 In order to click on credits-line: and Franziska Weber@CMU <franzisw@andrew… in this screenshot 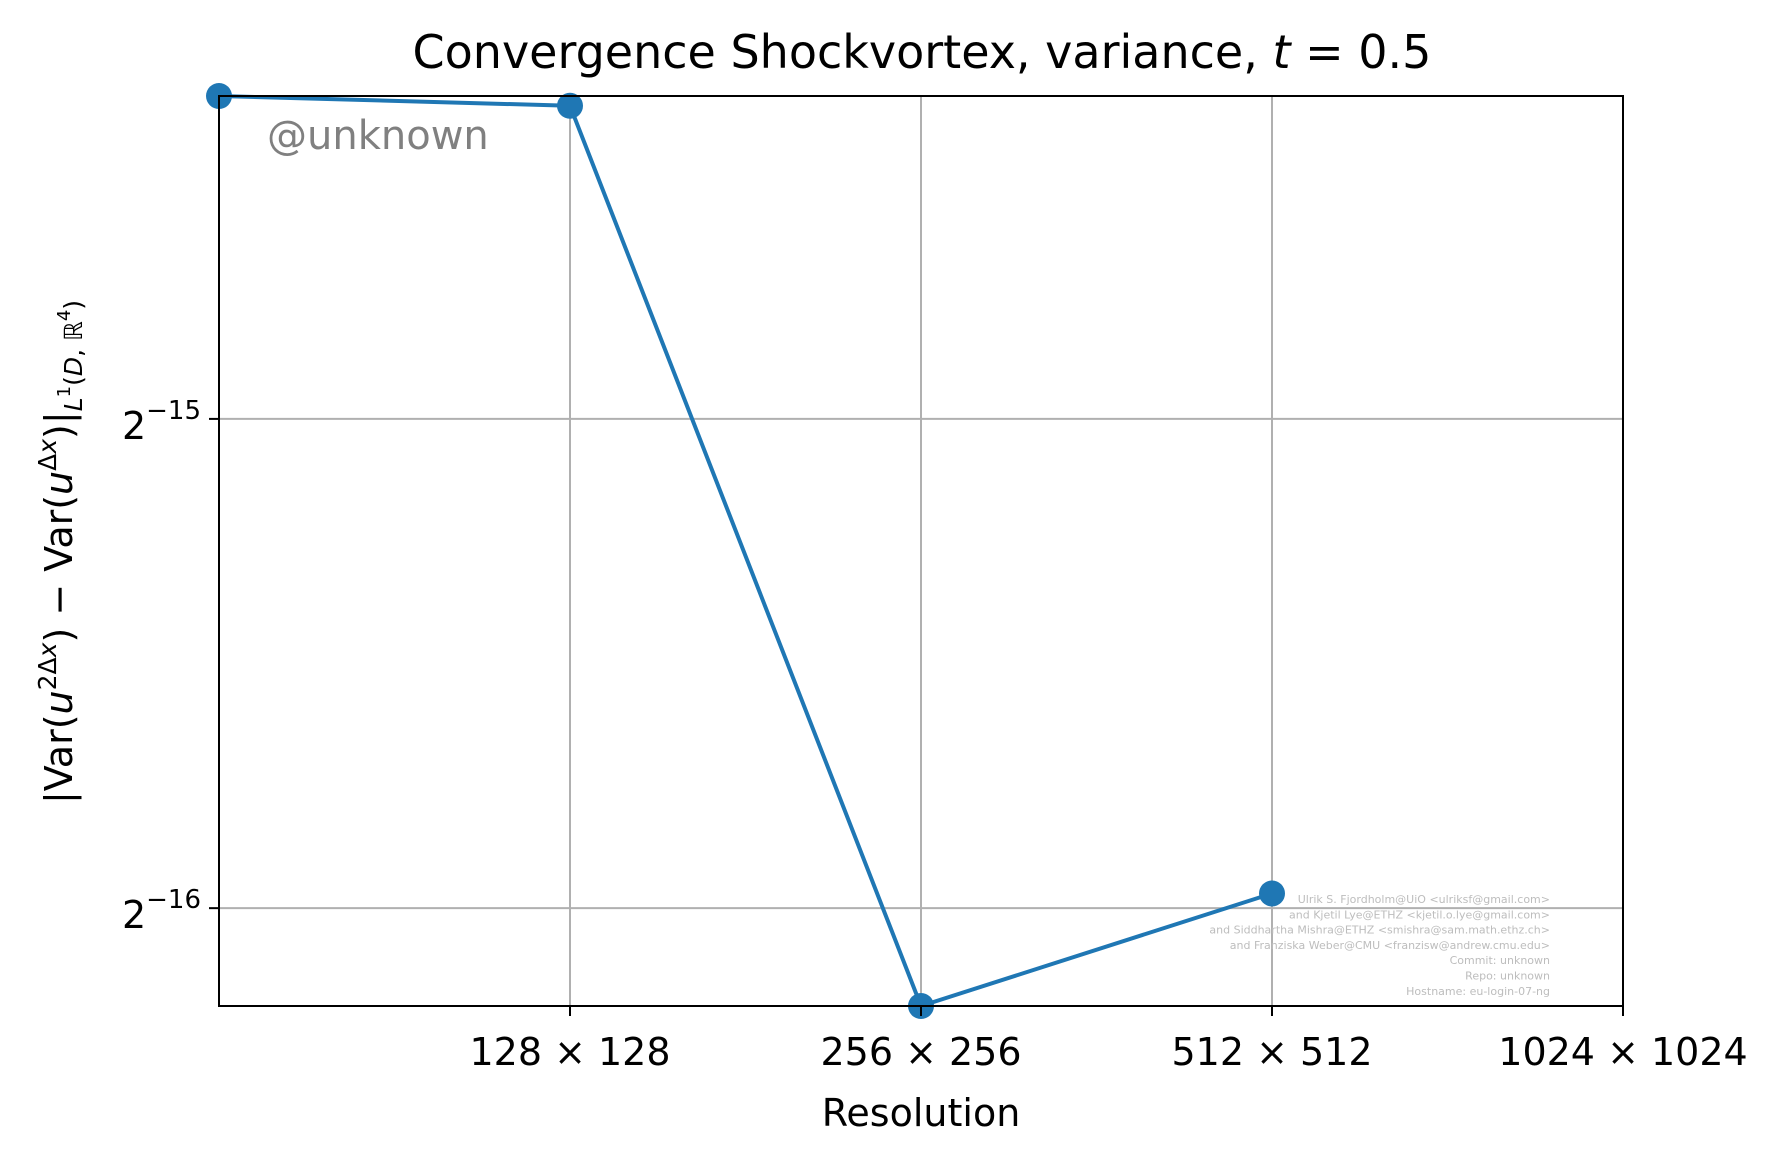, I will do `click(1390, 945)`.